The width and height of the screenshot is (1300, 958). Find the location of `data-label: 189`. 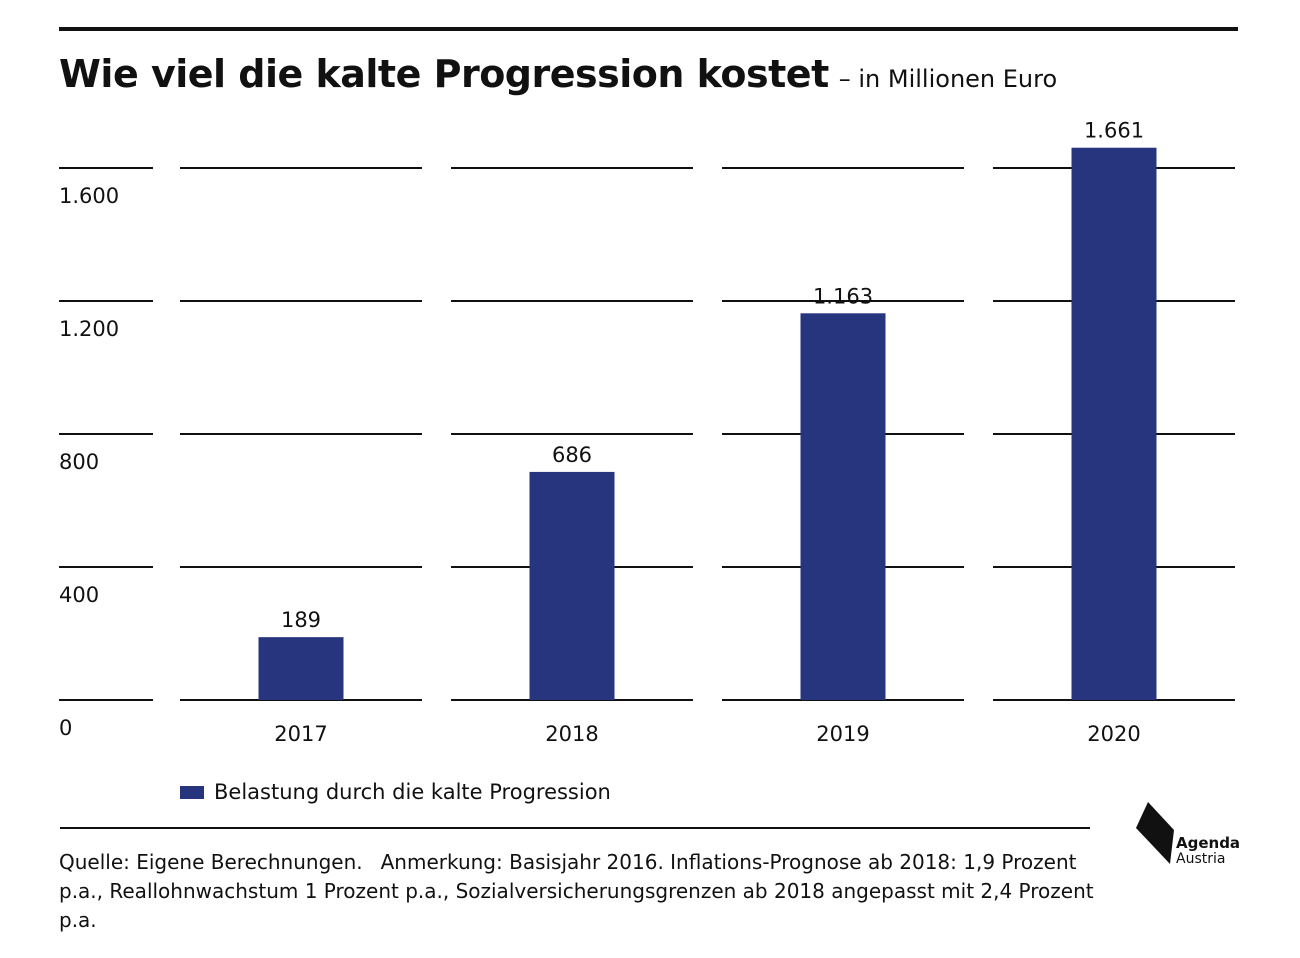

data-label: 189 is located at coordinates (301, 620).